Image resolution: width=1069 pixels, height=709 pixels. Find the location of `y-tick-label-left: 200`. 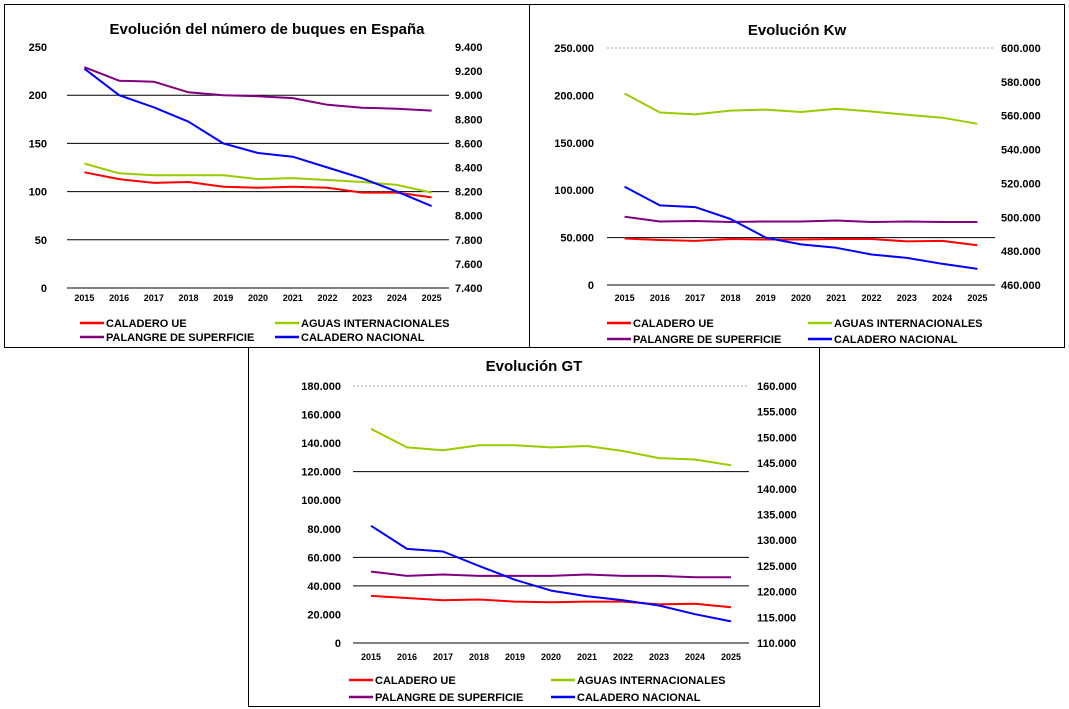

y-tick-label-left: 200 is located at coordinates (38, 96).